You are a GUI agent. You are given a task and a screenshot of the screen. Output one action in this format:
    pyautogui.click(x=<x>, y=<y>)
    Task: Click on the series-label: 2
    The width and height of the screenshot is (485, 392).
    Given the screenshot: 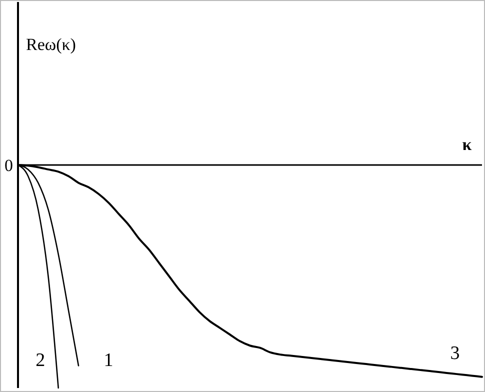 What is the action you would take?
    pyautogui.click(x=41, y=360)
    